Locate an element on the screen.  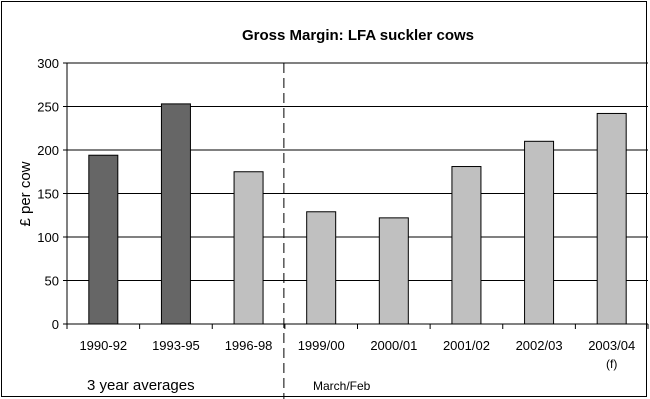
y-axis-label: £ per cow is located at coordinates (25, 193).